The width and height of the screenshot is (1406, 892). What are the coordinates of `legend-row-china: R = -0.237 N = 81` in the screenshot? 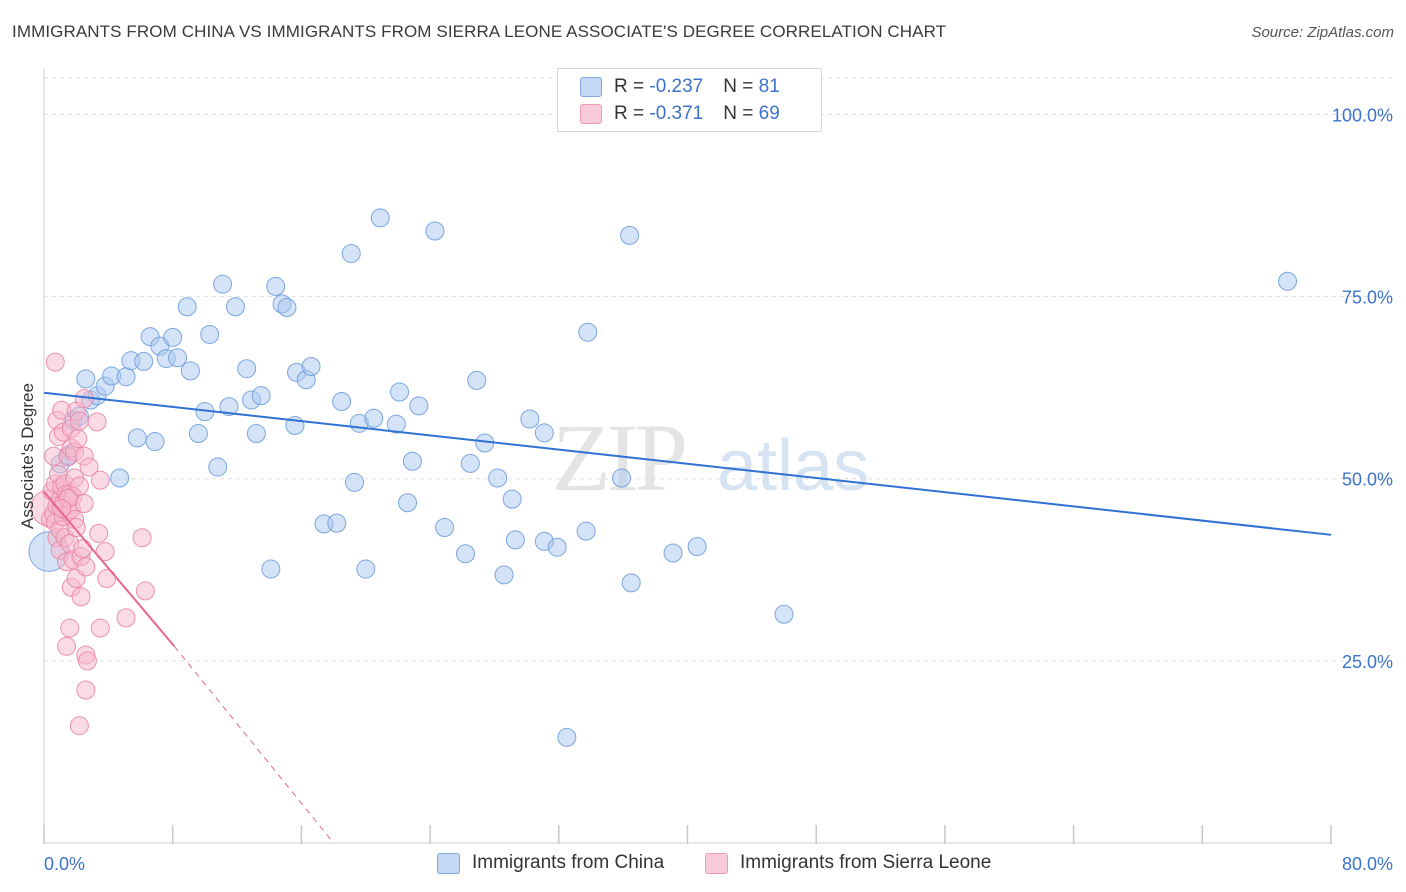 It's located at (680, 87).